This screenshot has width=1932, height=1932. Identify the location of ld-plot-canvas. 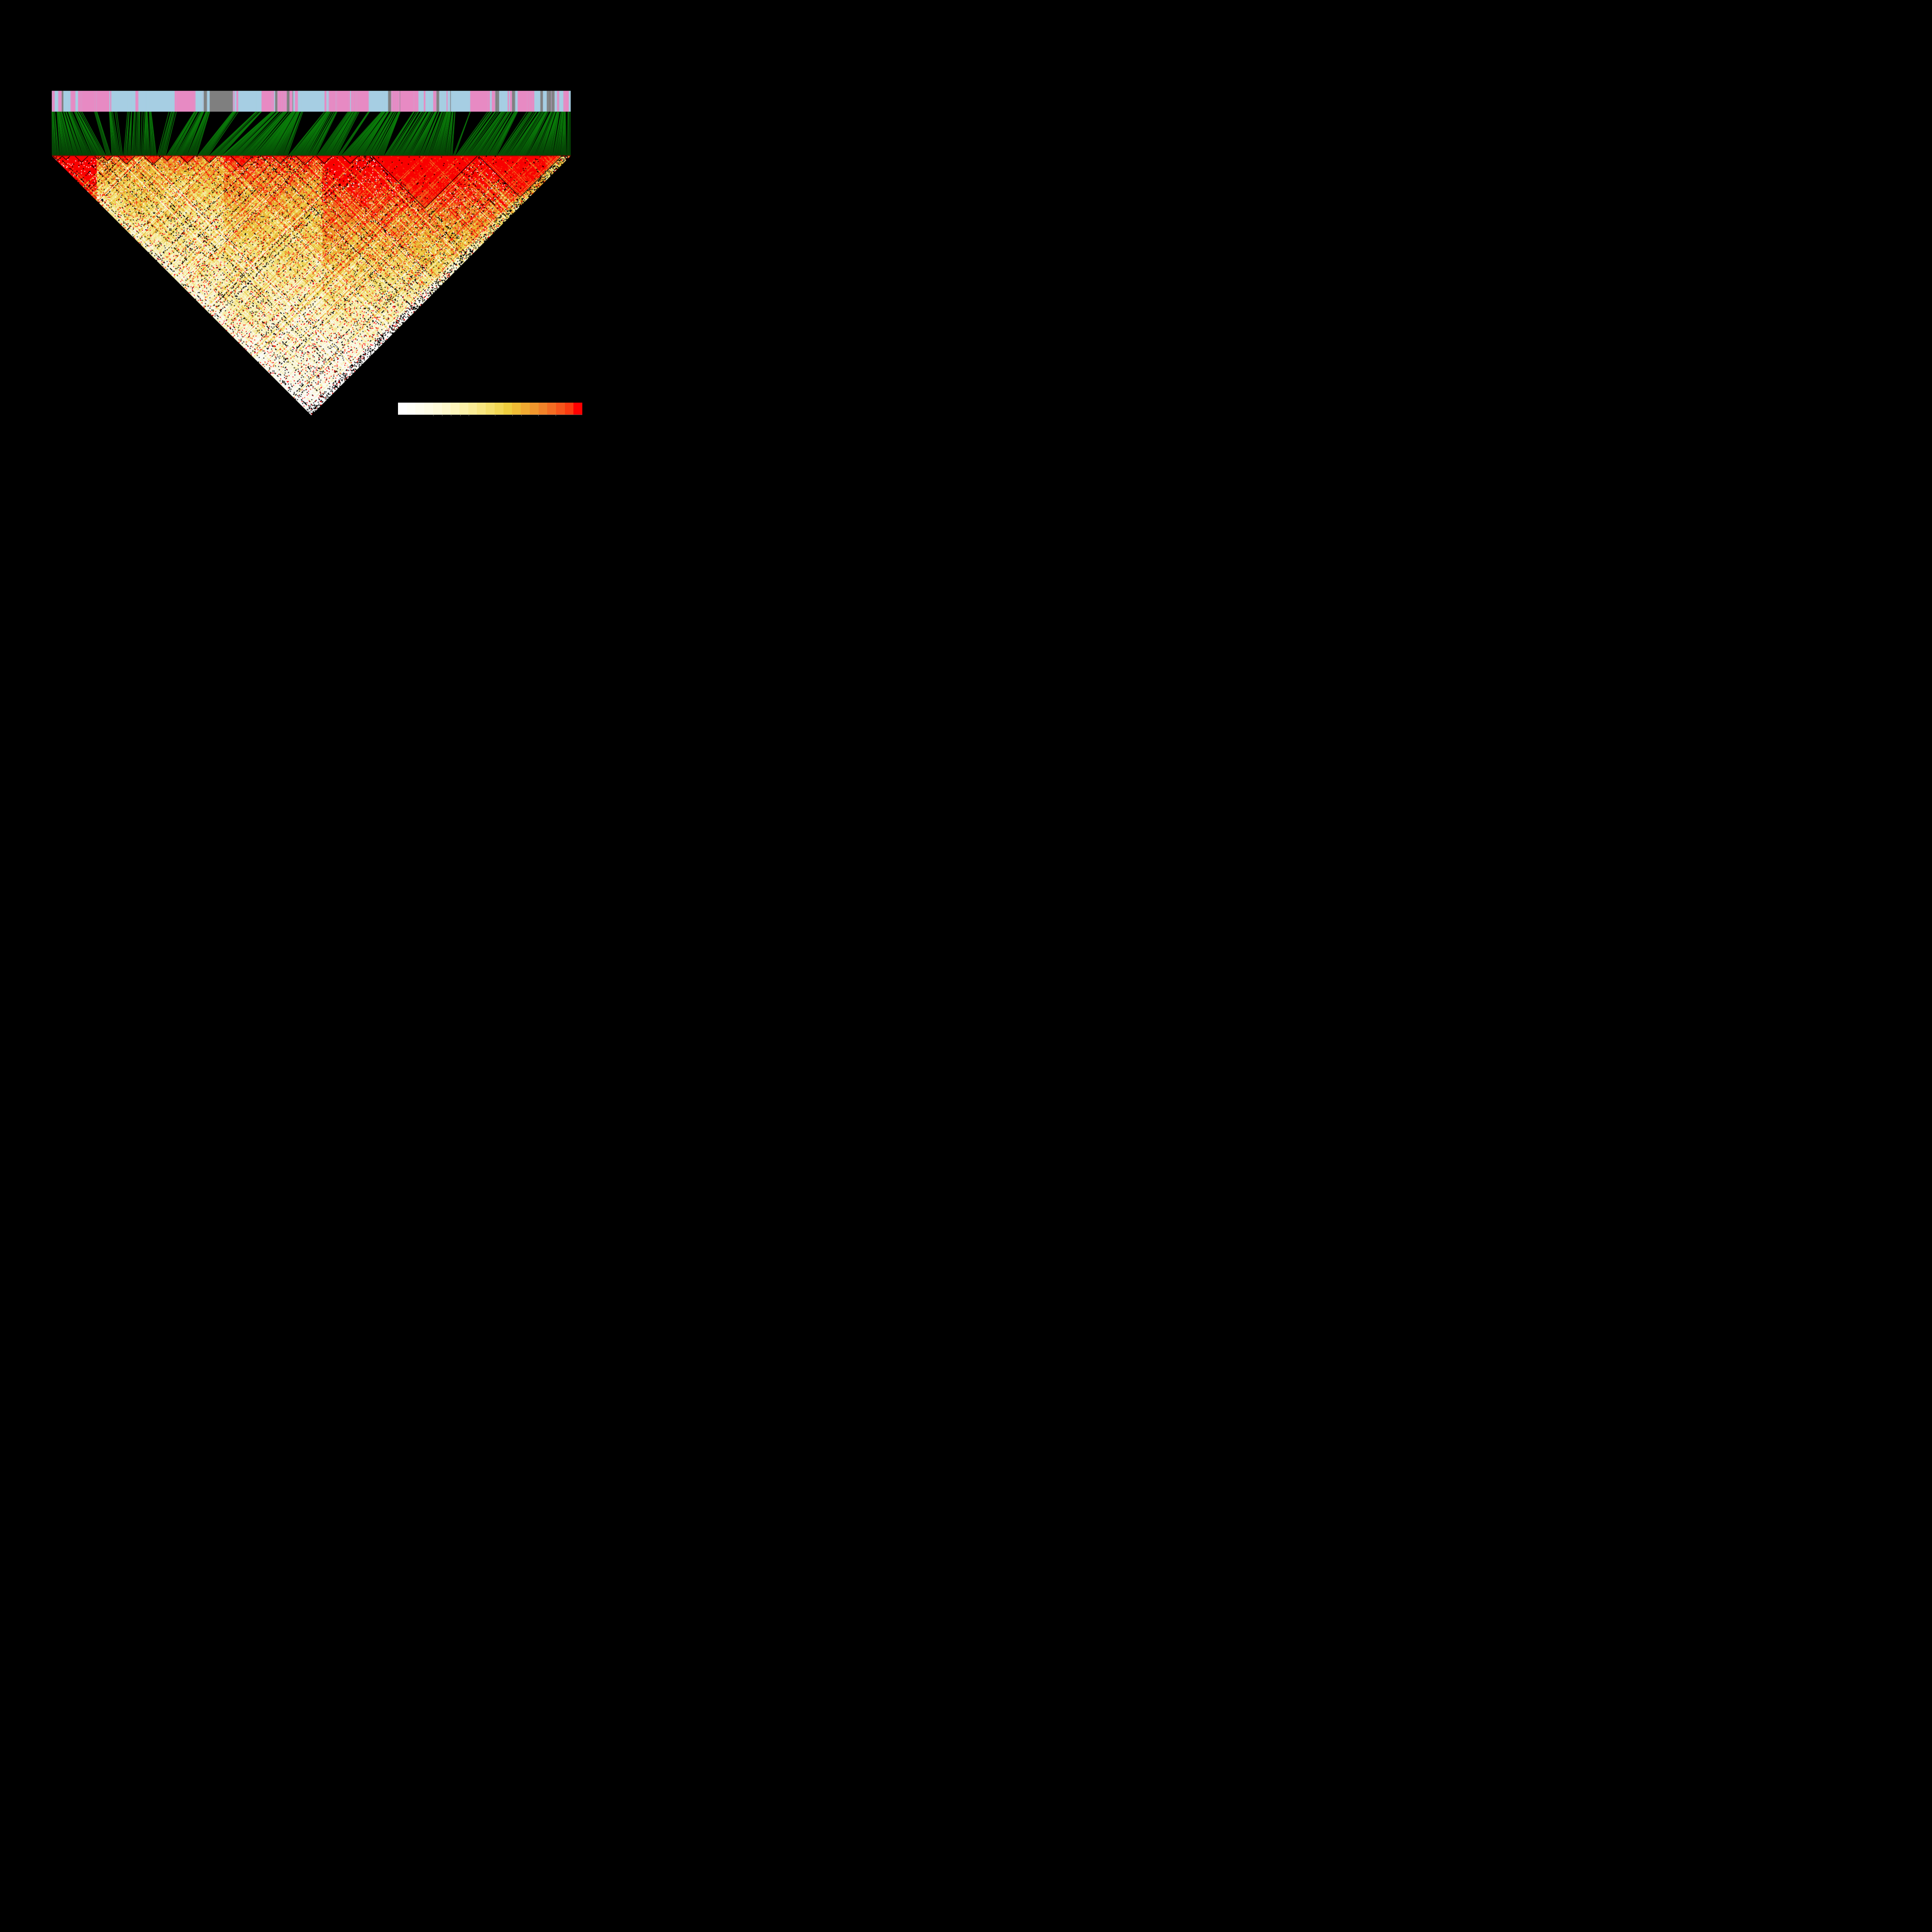
(298, 221).